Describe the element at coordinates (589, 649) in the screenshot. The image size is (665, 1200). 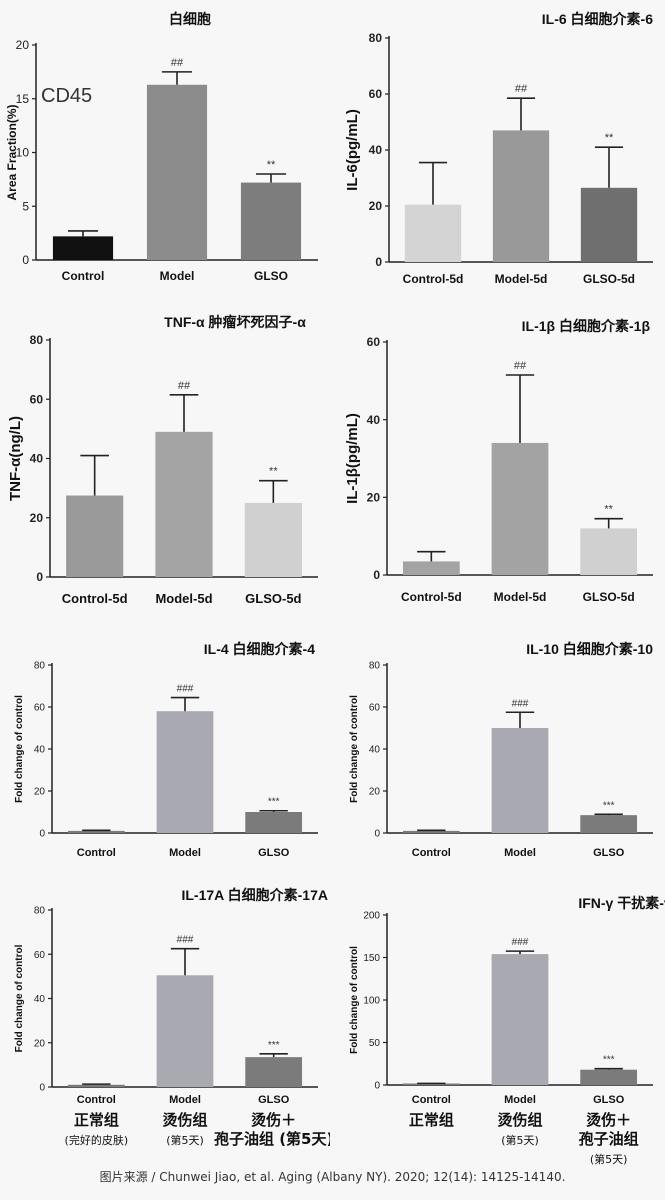
I see `chart-title: IL-10 白细胞介素-10` at that location.